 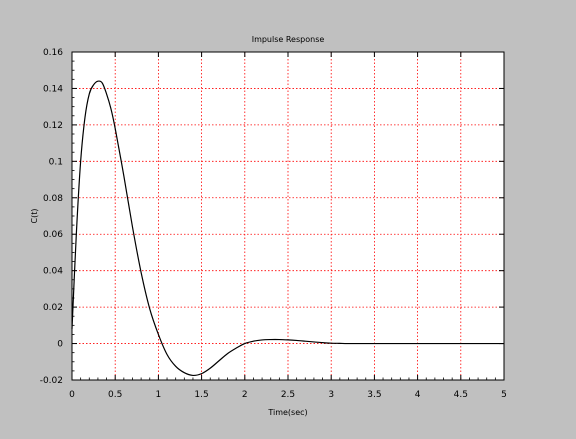 What do you see at coordinates (60, 345) in the screenshot?
I see `y-tick-label: 0` at bounding box center [60, 345].